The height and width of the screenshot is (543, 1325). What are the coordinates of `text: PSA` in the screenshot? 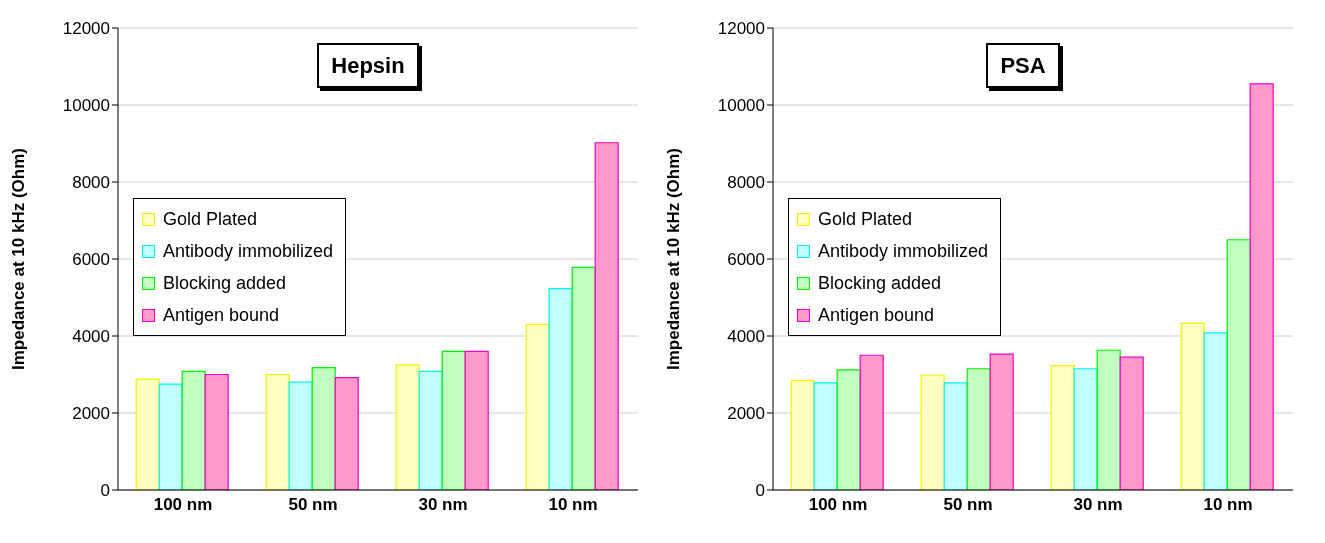 It's located at (1023, 65).